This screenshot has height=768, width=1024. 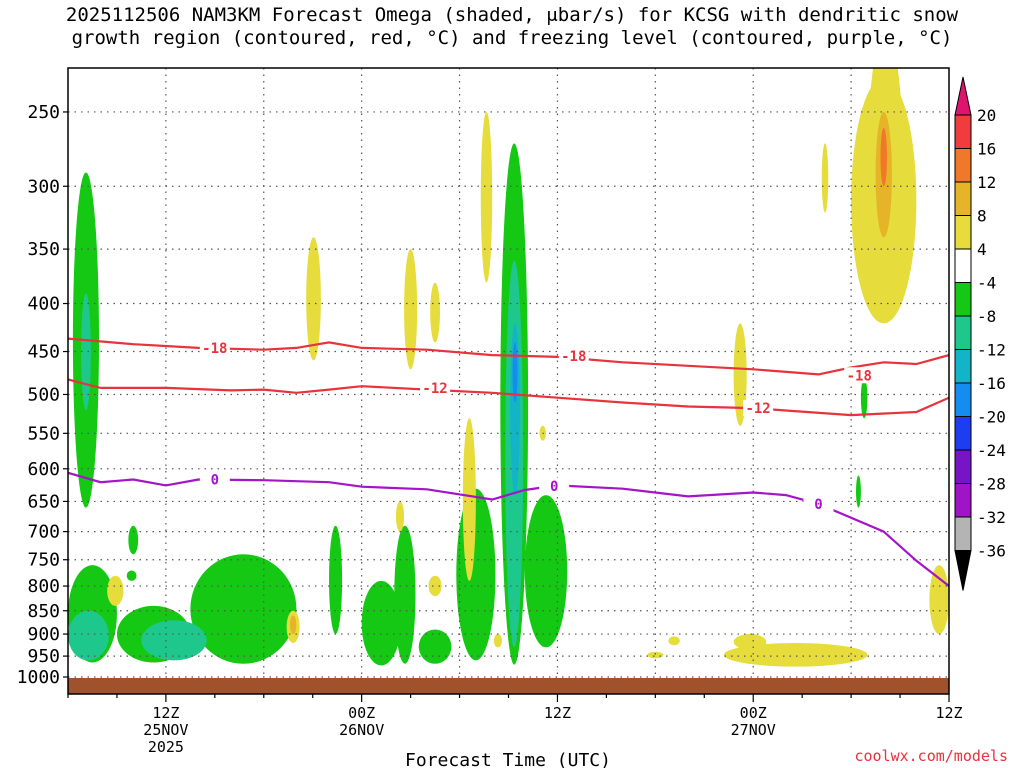 I want to click on x-tick-label-12-1: 25NOV, so click(x=165, y=730).